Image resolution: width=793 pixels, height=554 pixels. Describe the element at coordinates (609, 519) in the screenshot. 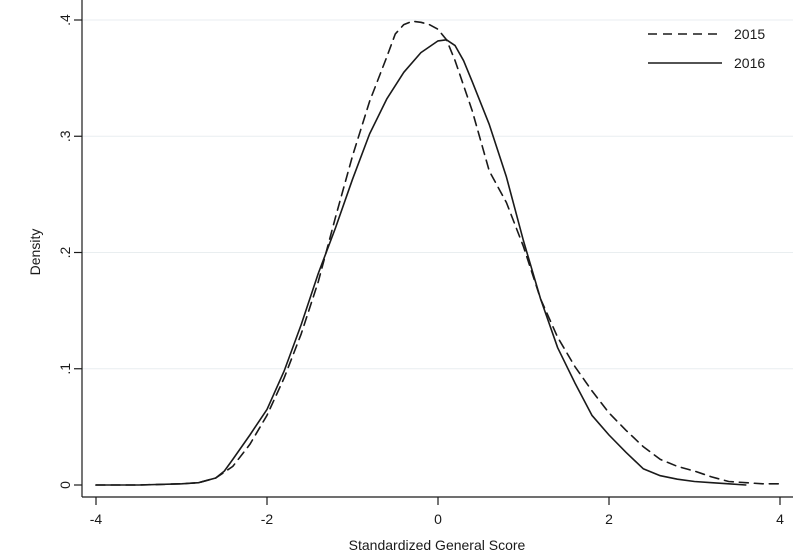

I see `x-tick-label: 2` at that location.